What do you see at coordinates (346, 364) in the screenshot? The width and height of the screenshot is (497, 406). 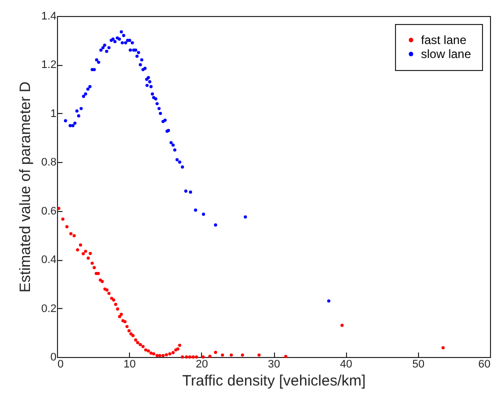 I see `x-tick-label: 40` at bounding box center [346, 364].